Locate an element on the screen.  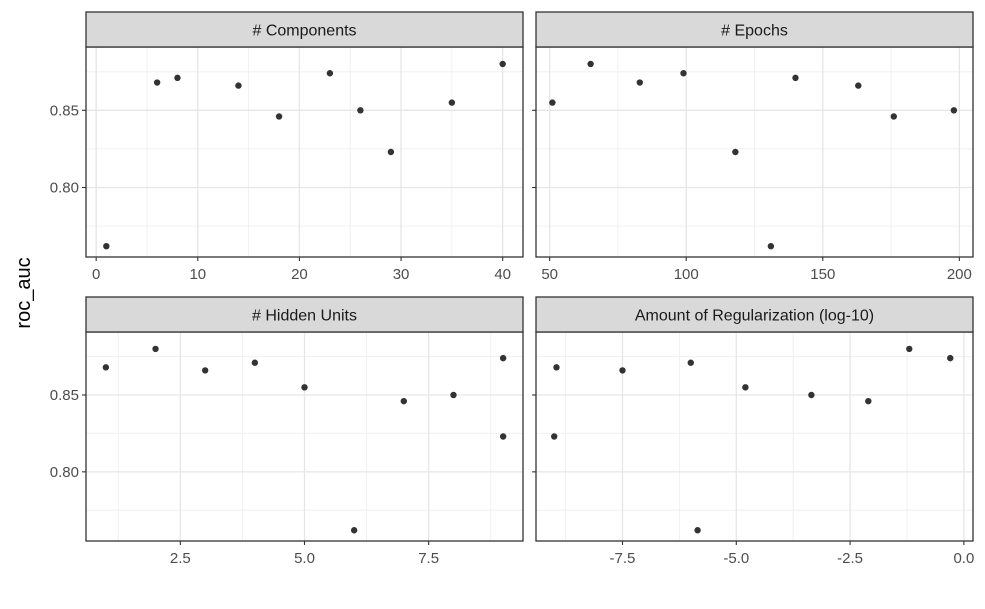
y-axis-title: roc_auc is located at coordinates (24, 292).